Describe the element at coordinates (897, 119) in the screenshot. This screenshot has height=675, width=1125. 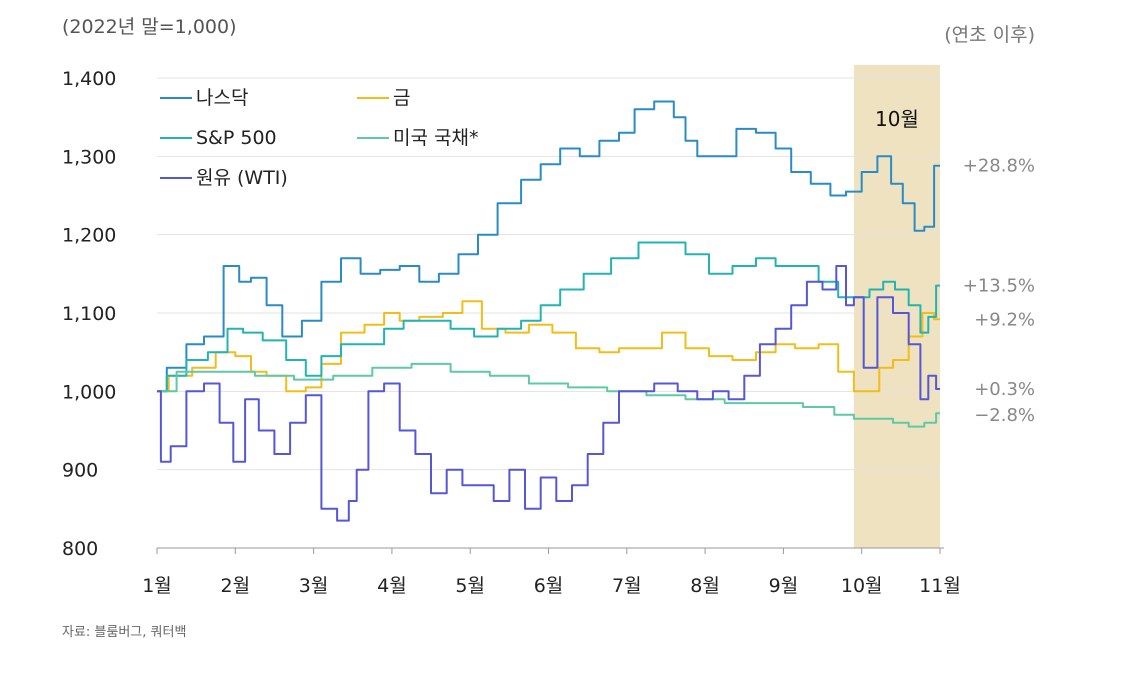
I see `october-highlight-label: 10월` at that location.